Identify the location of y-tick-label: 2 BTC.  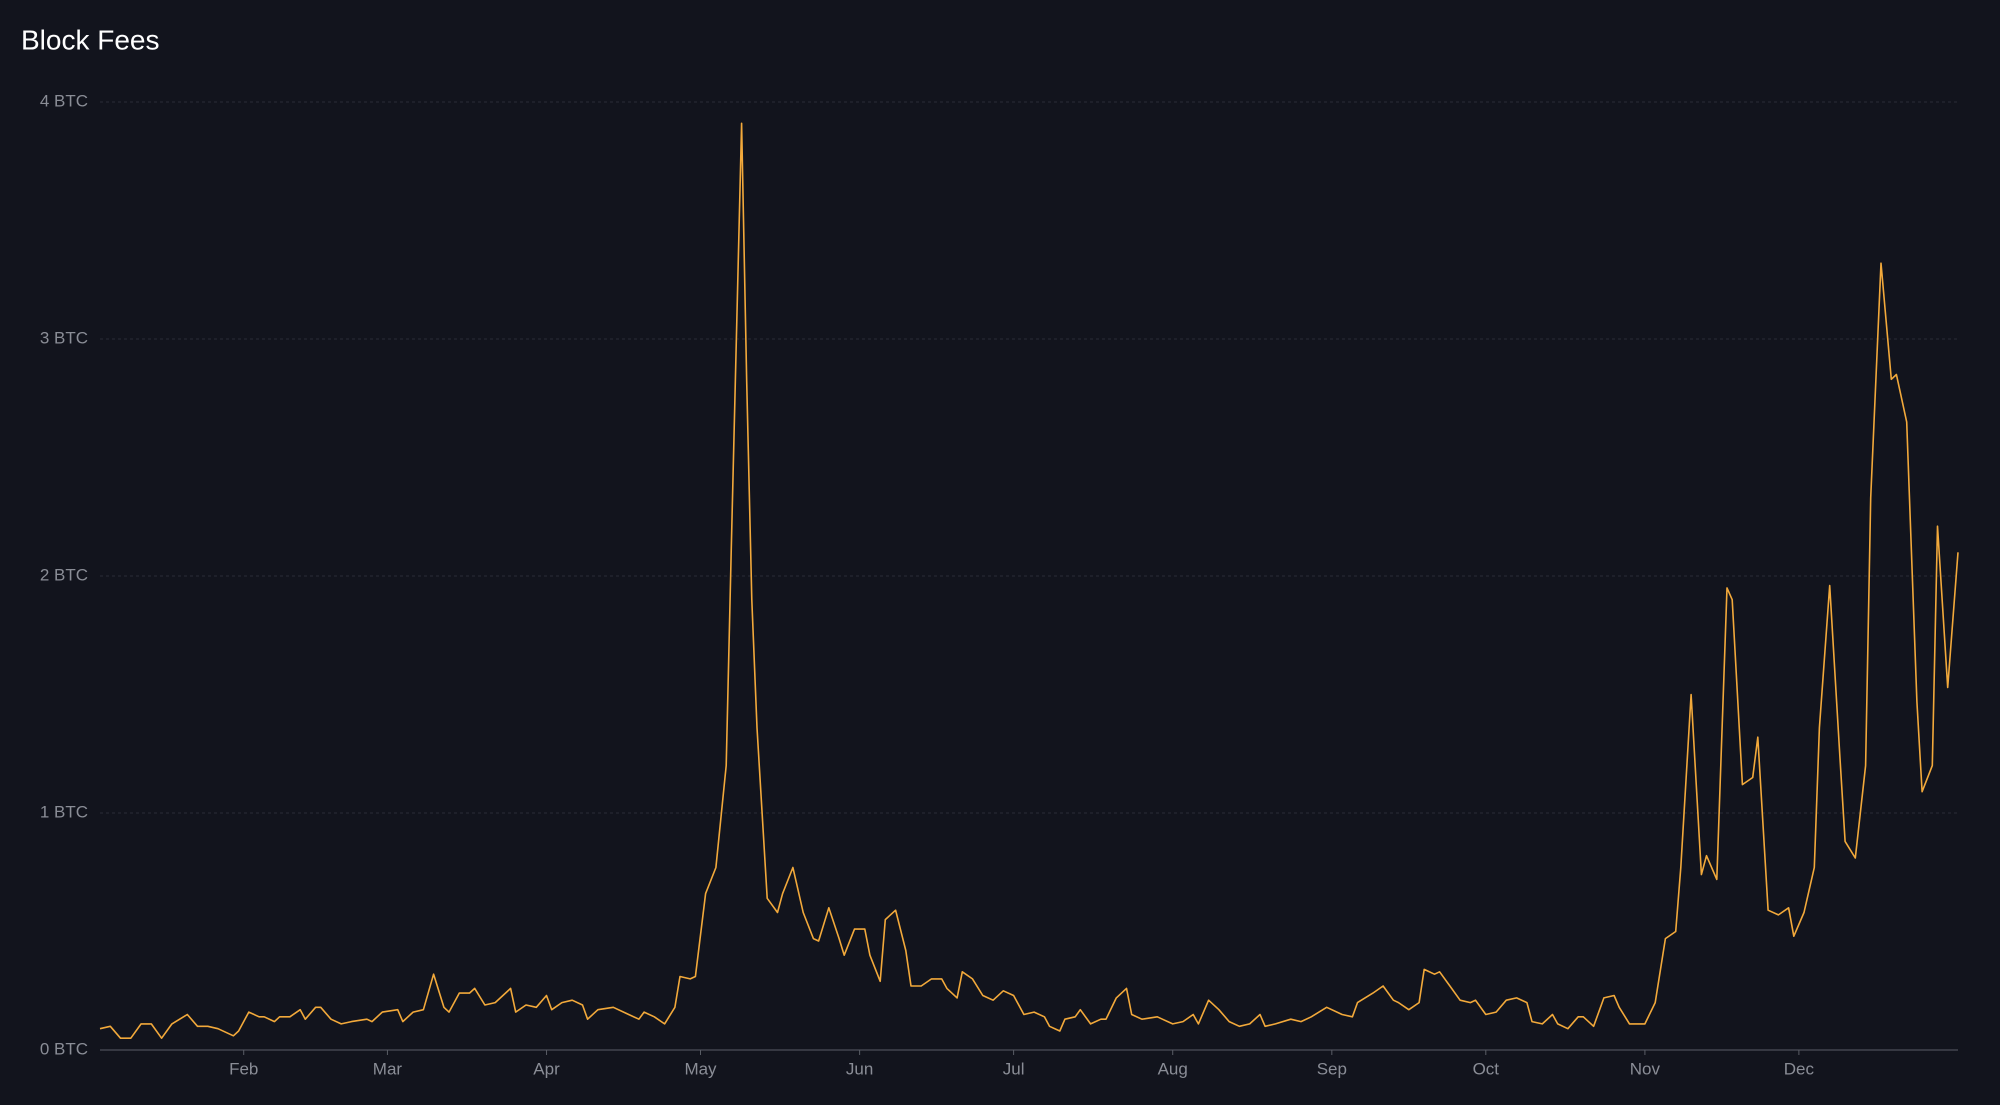
(64, 574).